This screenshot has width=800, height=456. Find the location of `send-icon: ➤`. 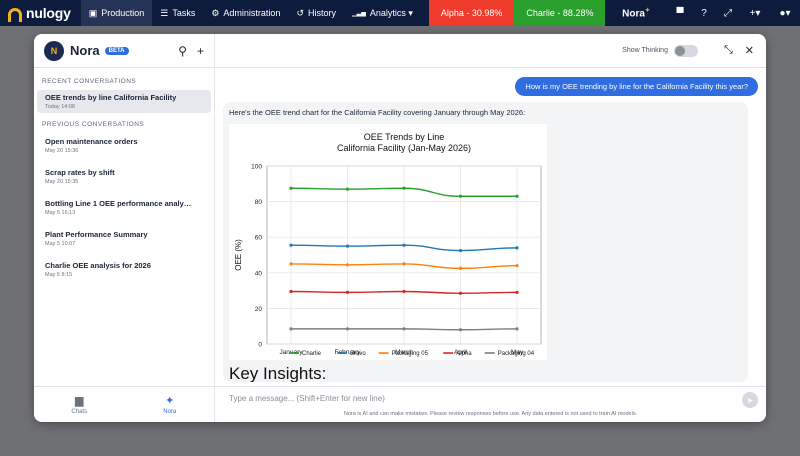

send-icon: ➤ is located at coordinates (750, 400).